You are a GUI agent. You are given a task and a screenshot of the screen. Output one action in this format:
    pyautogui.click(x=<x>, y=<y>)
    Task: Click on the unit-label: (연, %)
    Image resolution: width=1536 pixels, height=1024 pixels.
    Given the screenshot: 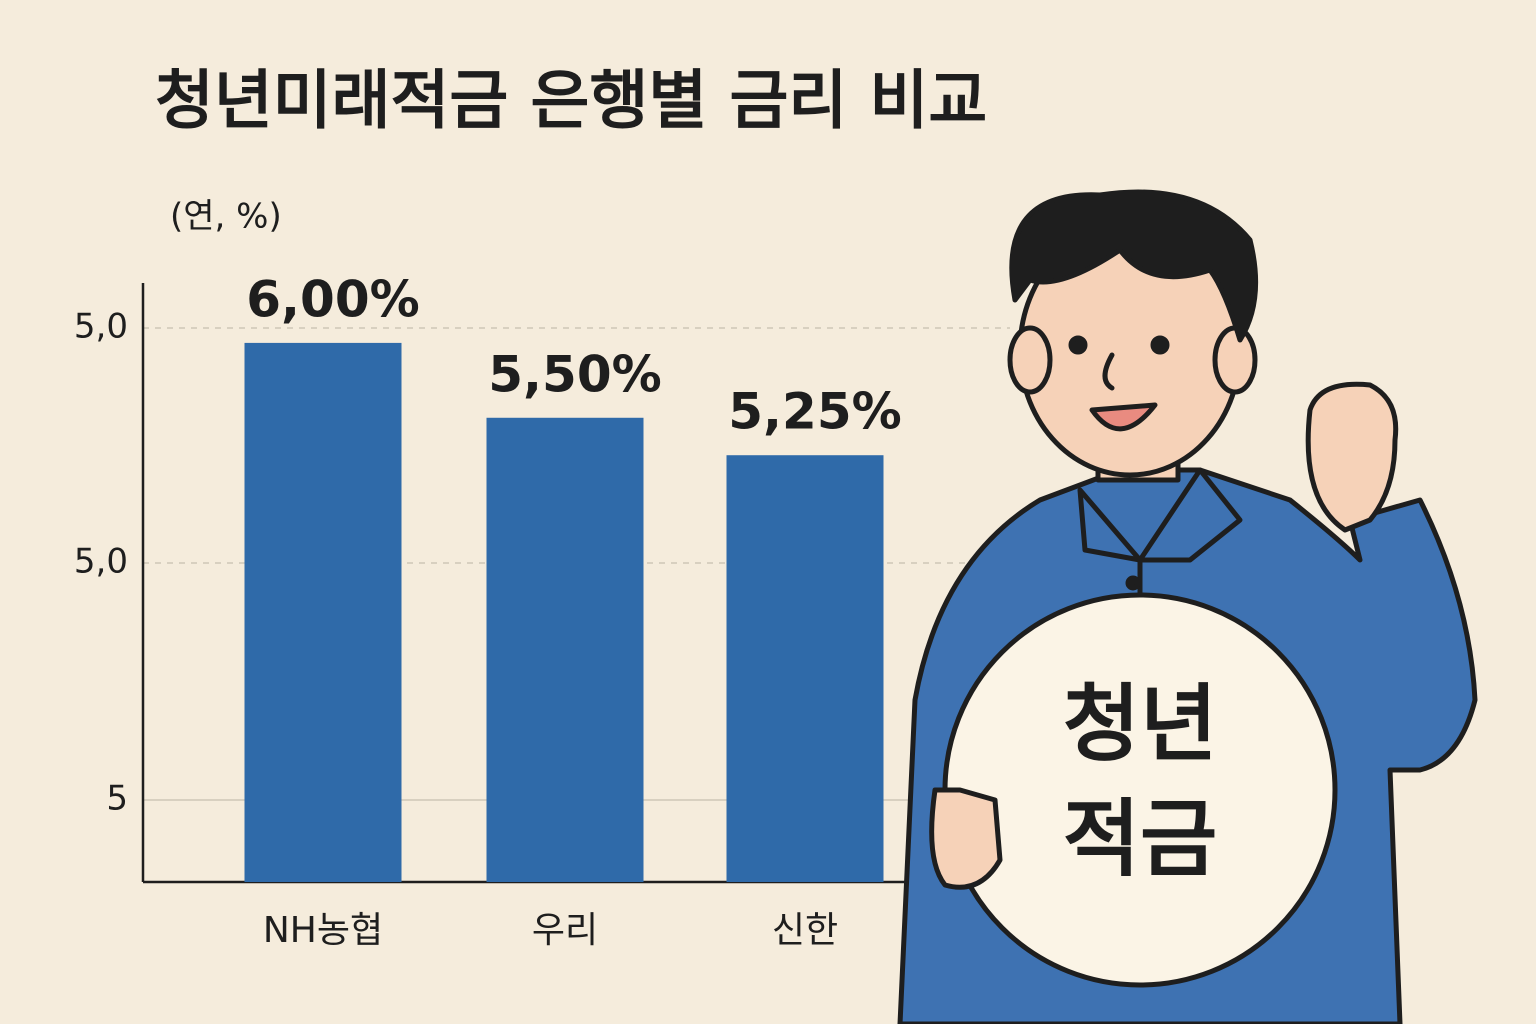 What is the action you would take?
    pyautogui.click(x=226, y=217)
    